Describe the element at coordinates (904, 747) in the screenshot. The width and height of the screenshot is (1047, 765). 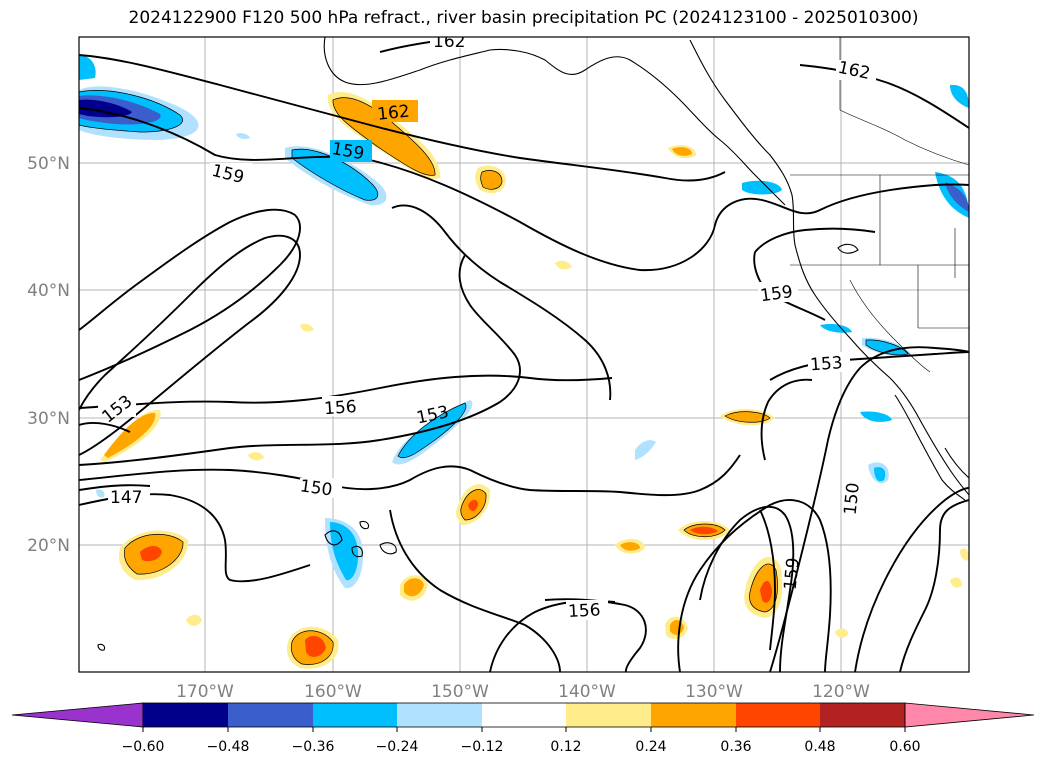
I see `colorbar-tick-label: 0.60` at that location.